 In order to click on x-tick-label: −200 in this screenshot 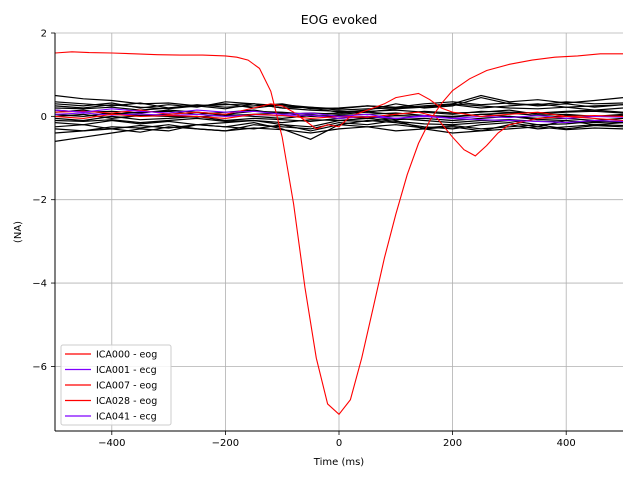, I will do `click(225, 443)`.